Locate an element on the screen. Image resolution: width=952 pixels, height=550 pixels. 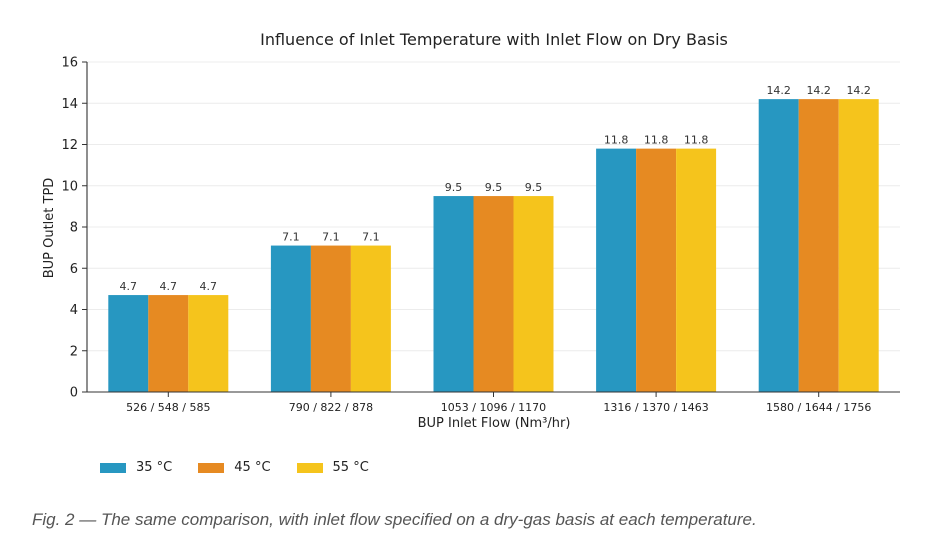
legend-label: 45 °C is located at coordinates (252, 467).